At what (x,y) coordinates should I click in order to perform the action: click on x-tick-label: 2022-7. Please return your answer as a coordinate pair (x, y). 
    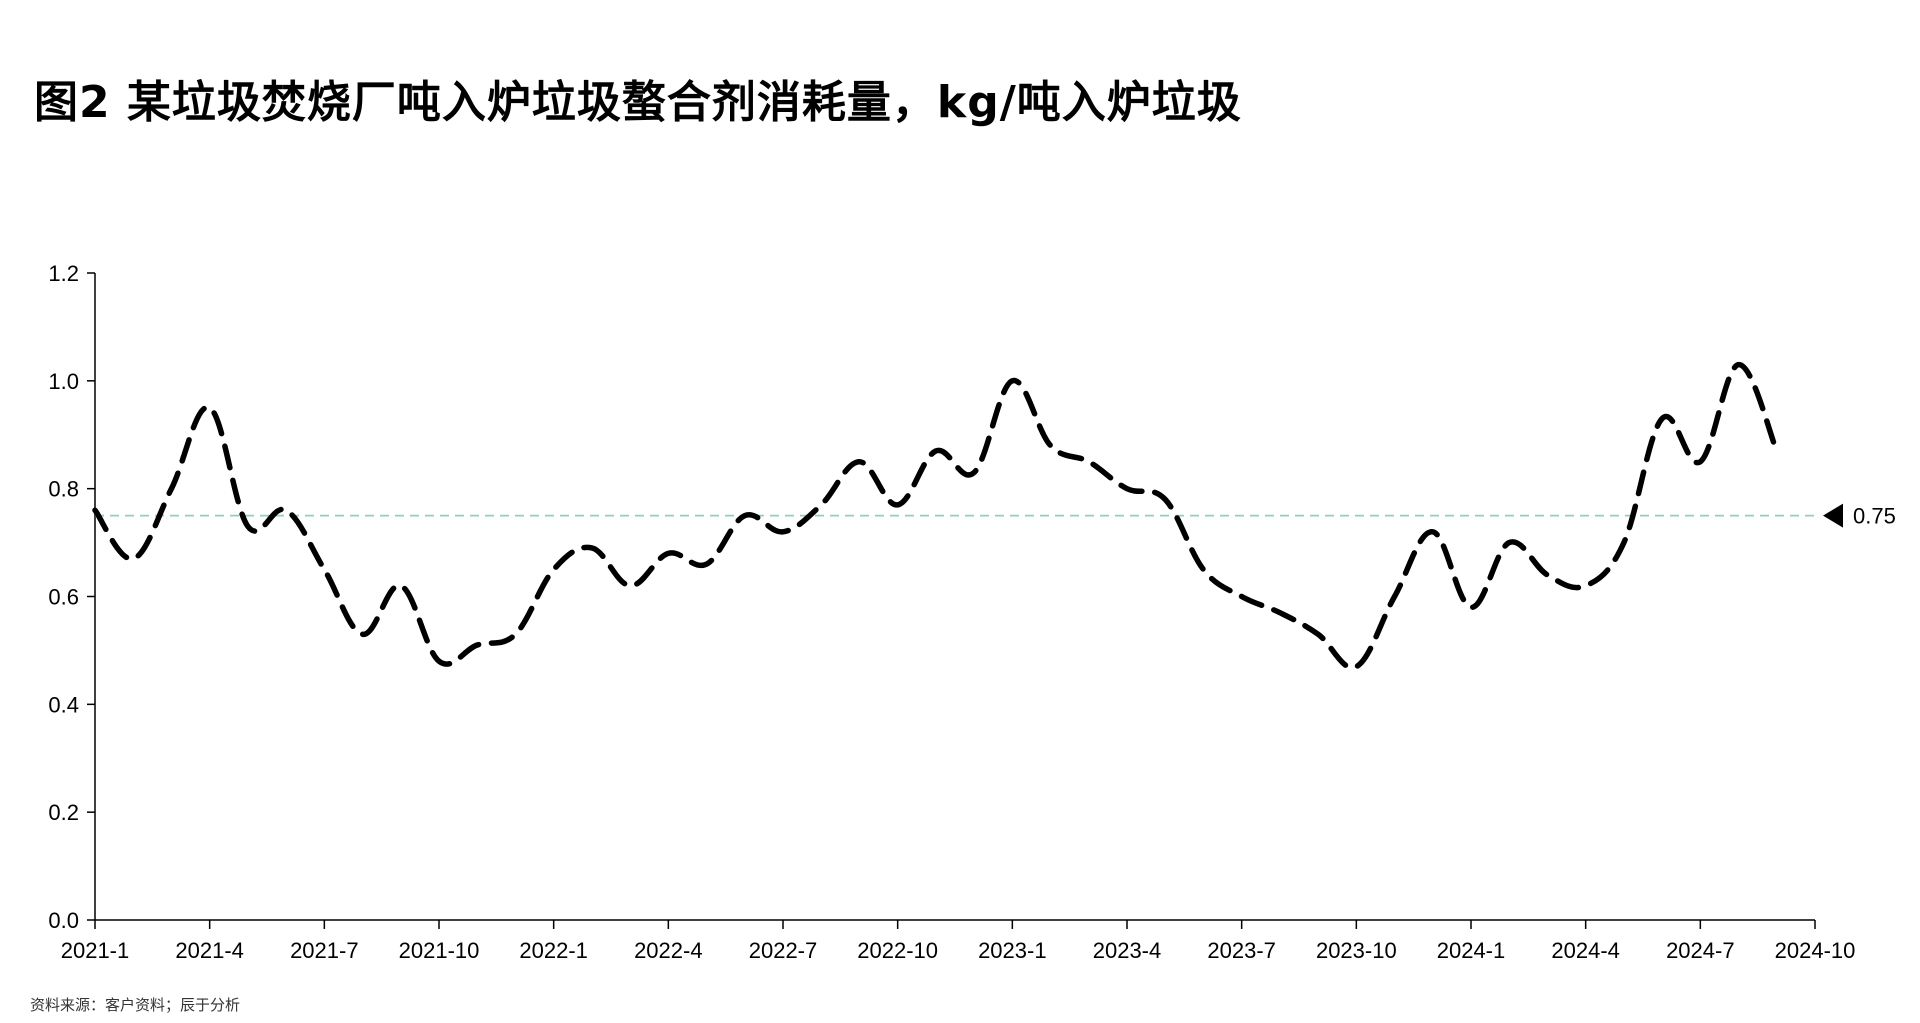
    Looking at the image, I should click on (783, 950).